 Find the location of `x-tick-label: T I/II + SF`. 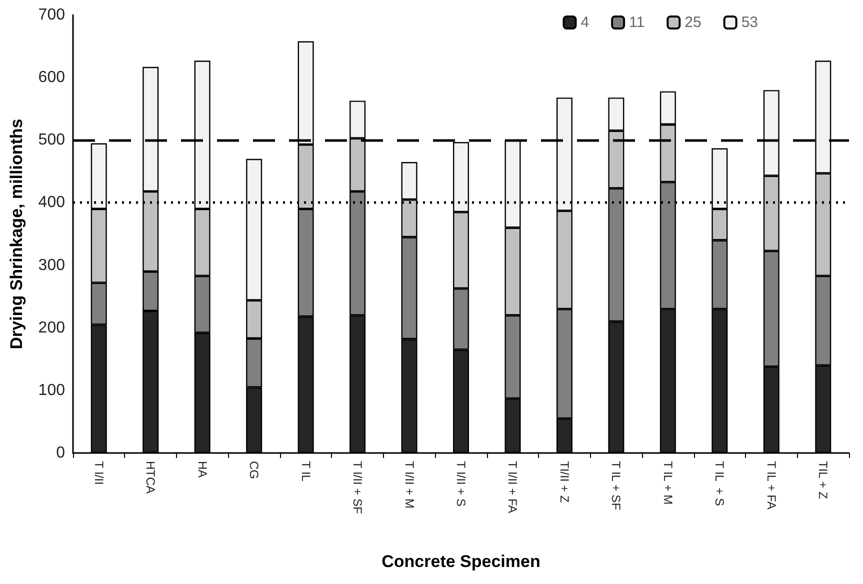

x-tick-label: T I/II + SF is located at coordinates (357, 487).